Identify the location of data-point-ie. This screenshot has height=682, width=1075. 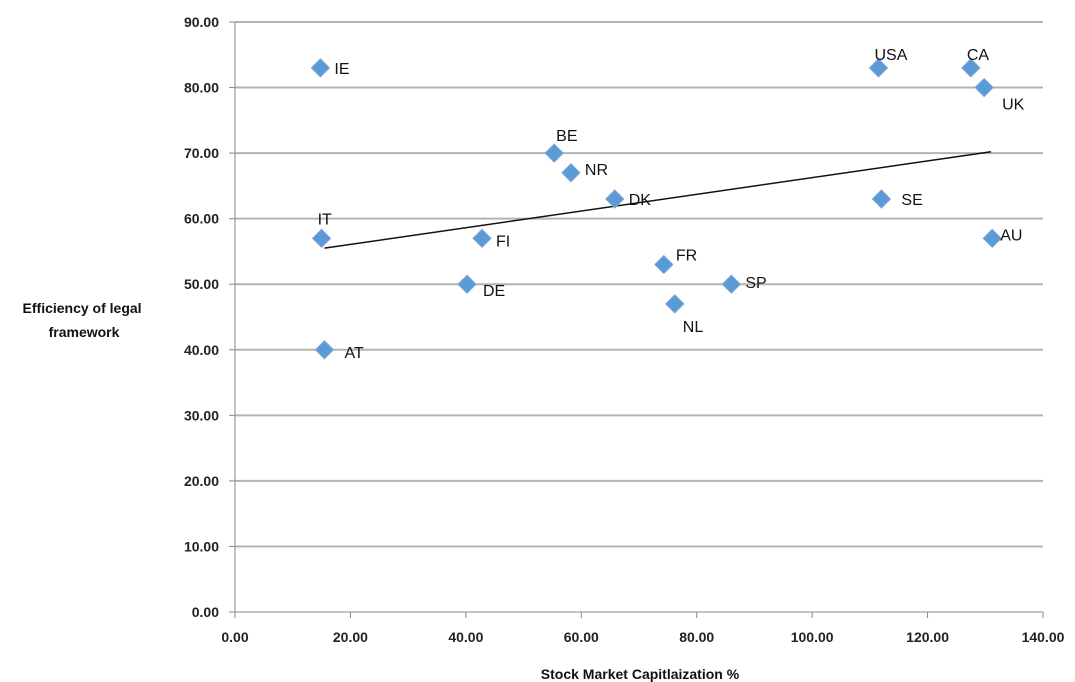
(320, 68).